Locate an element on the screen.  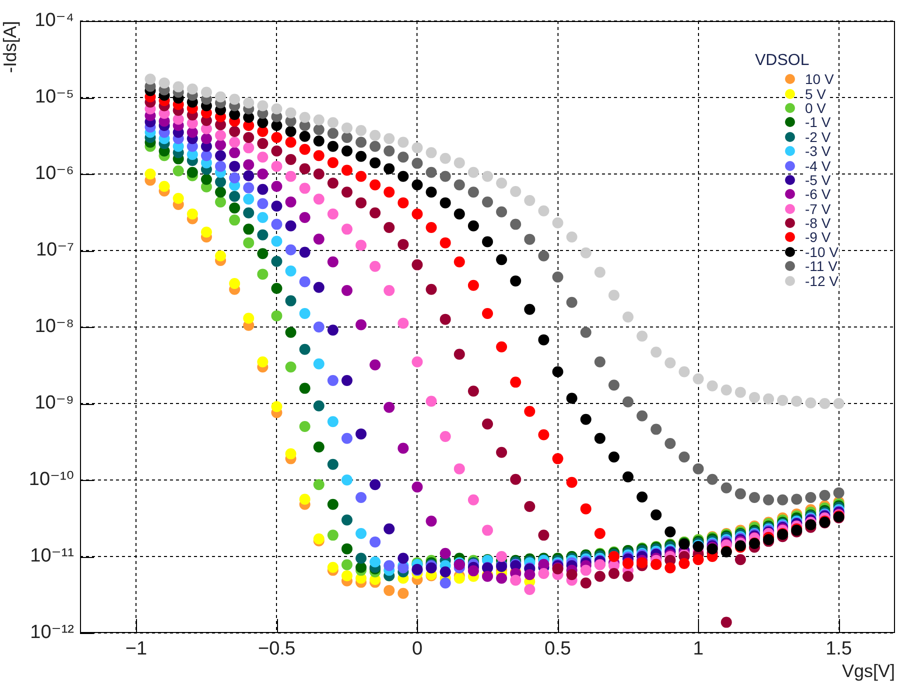
legend-label: 0 V is located at coordinates (816, 108).